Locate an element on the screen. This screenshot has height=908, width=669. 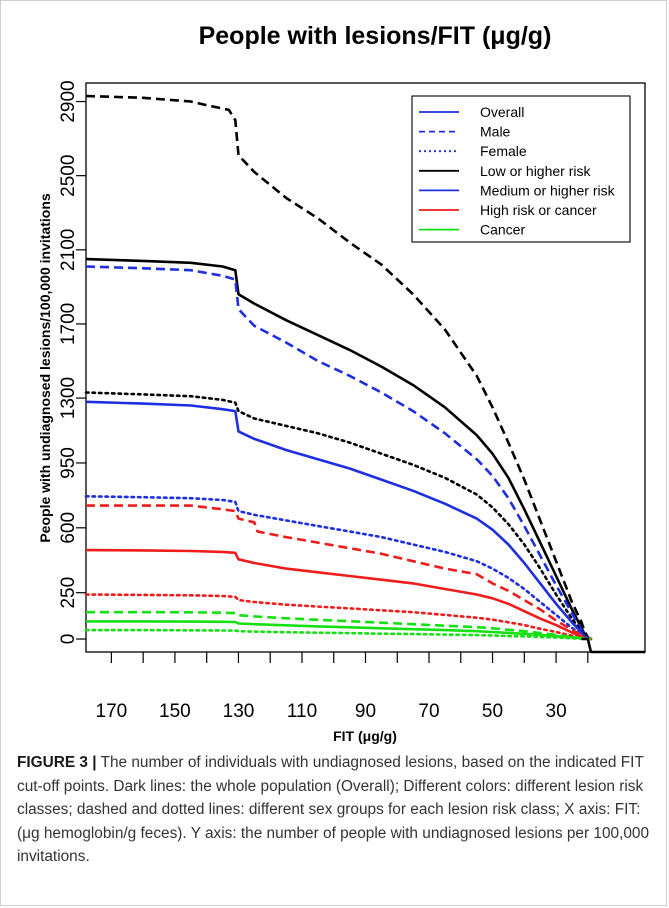
y-tick-label: 600 is located at coordinates (68, 528).